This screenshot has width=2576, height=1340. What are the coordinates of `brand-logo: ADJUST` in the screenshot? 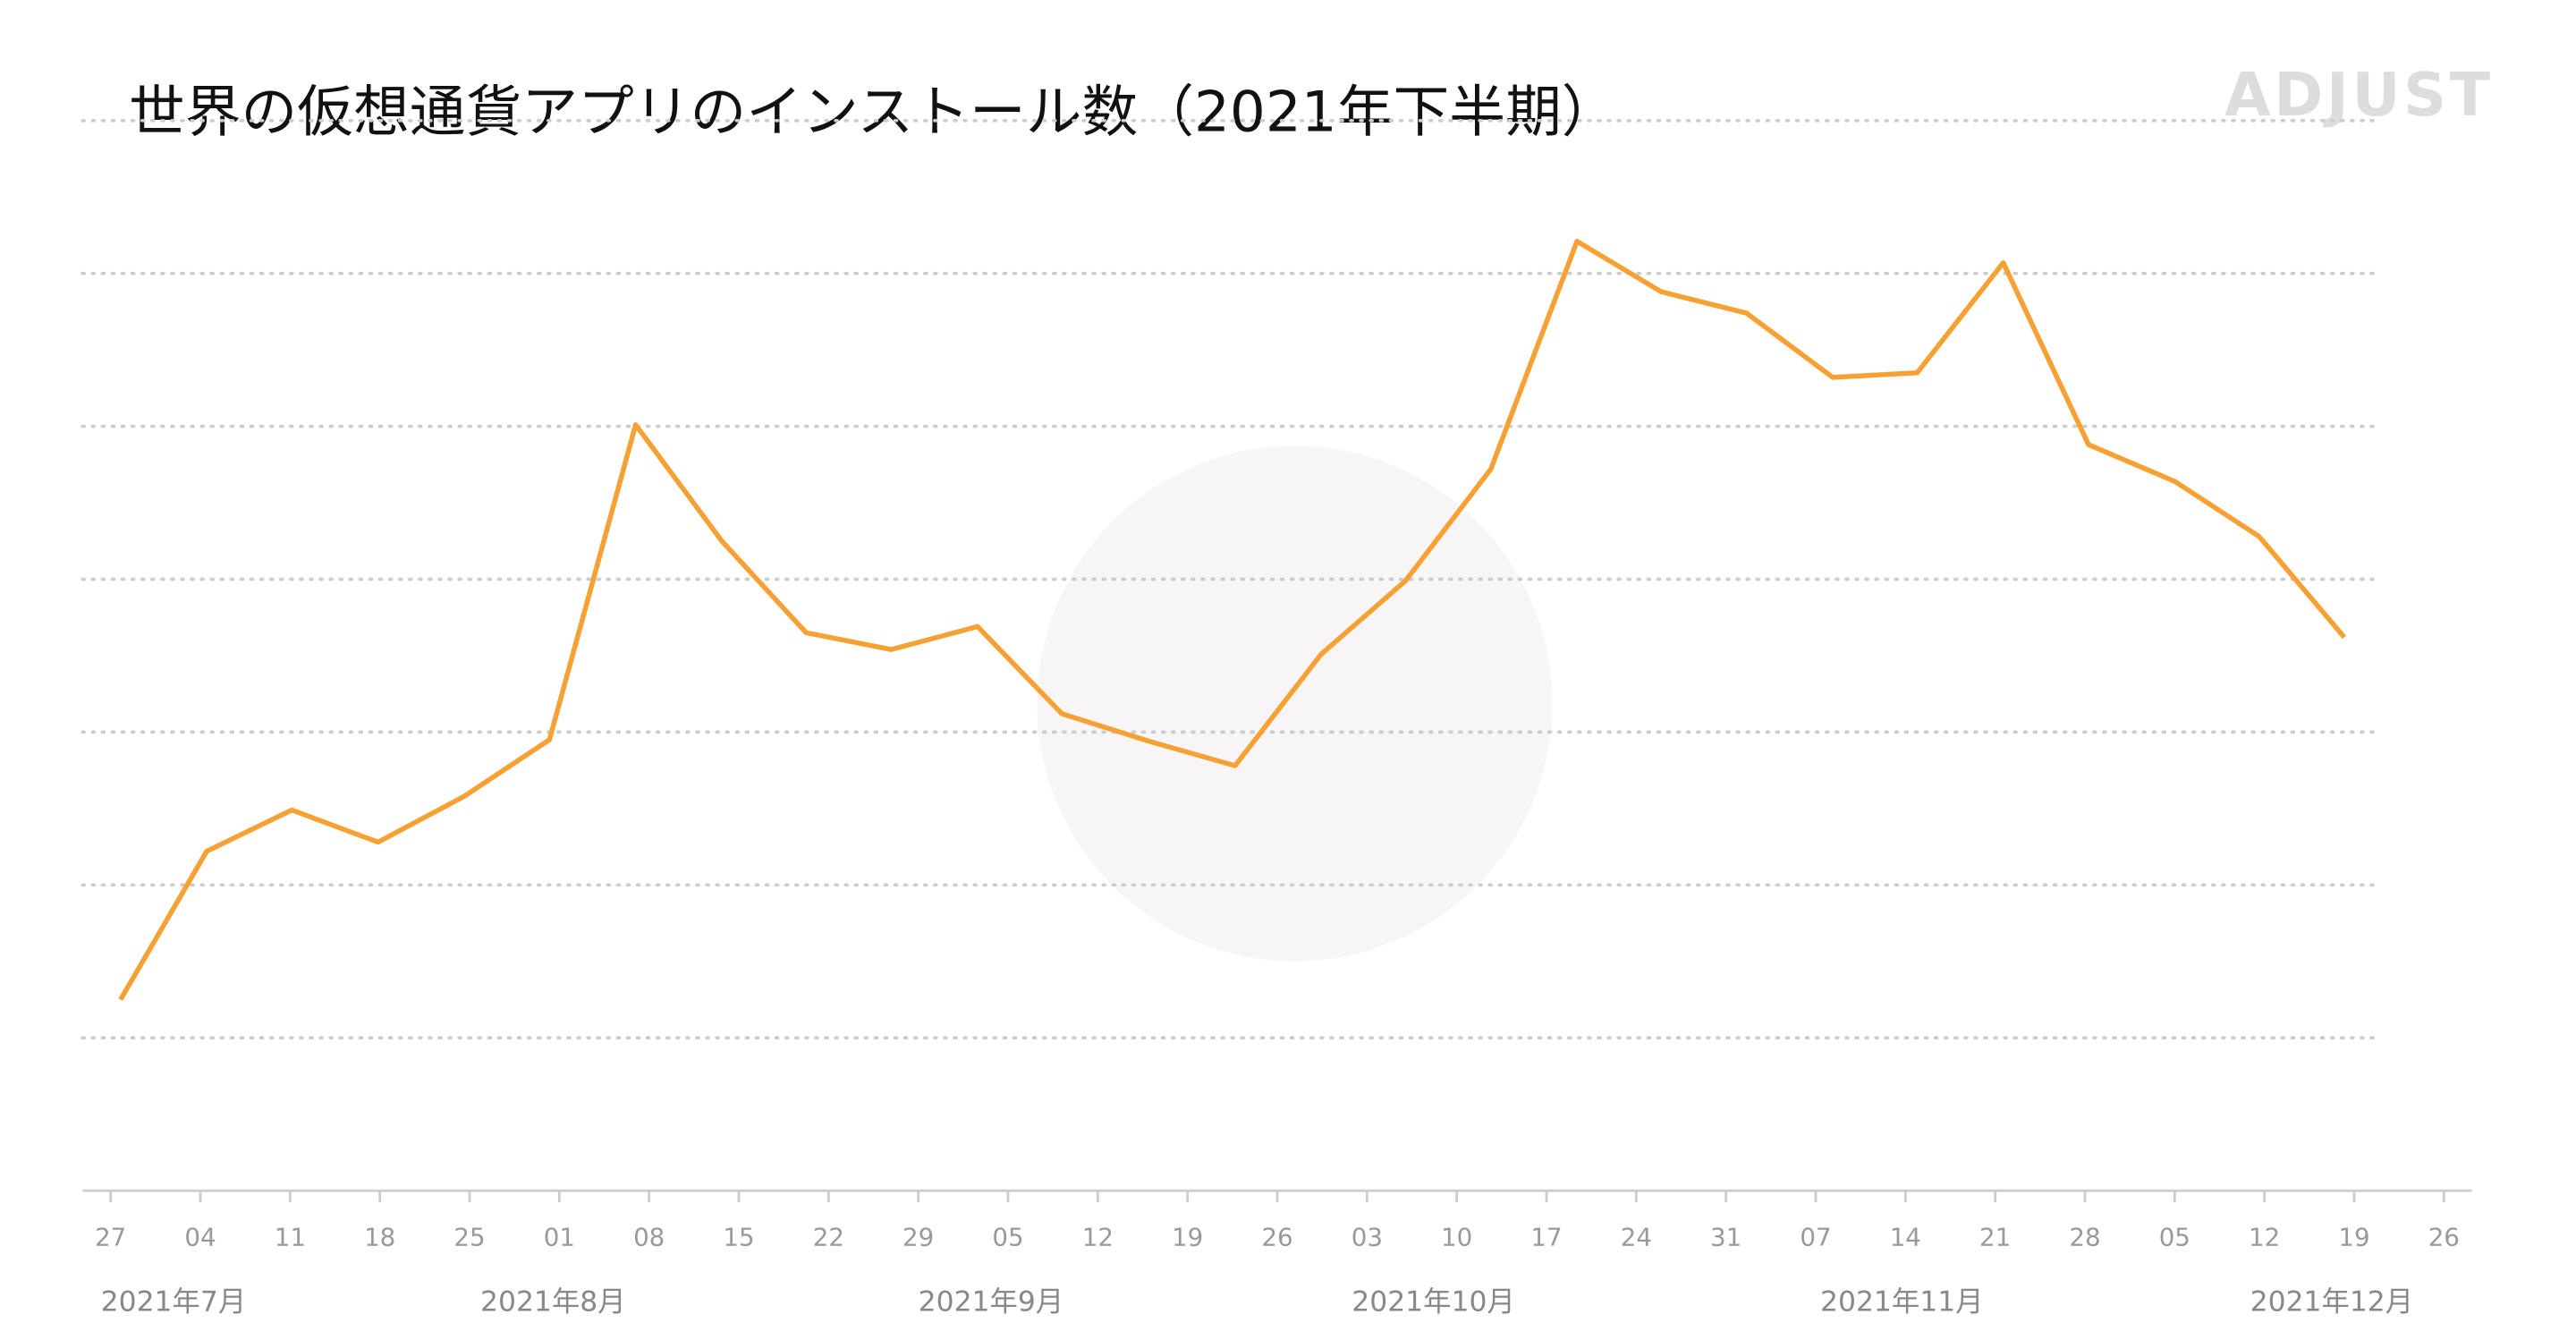 It's located at (2359, 95).